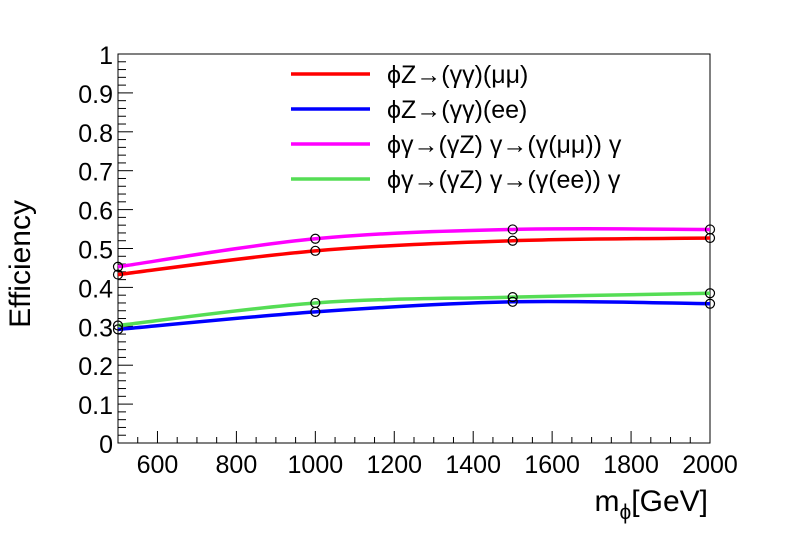  What do you see at coordinates (394, 465) in the screenshot?
I see `x-tick-label: 1200` at bounding box center [394, 465].